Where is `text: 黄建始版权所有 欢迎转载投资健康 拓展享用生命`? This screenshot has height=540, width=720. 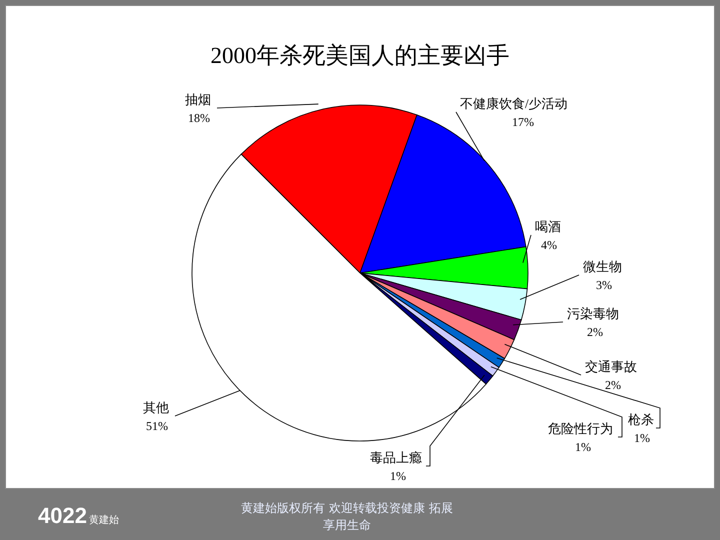 text: 黄建始版权所有 欢迎转载投资健康 拓展享用生命 is located at coordinates (347, 517).